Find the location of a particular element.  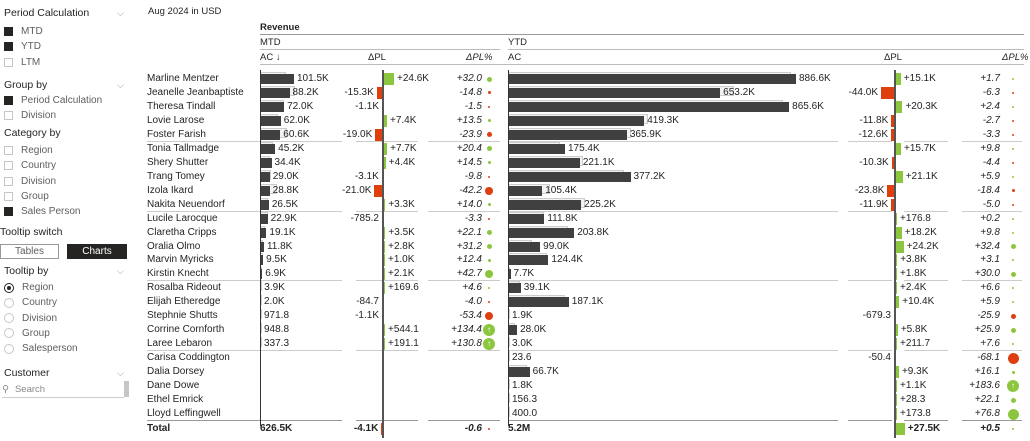

variance-value: +191.1 is located at coordinates (403, 344).